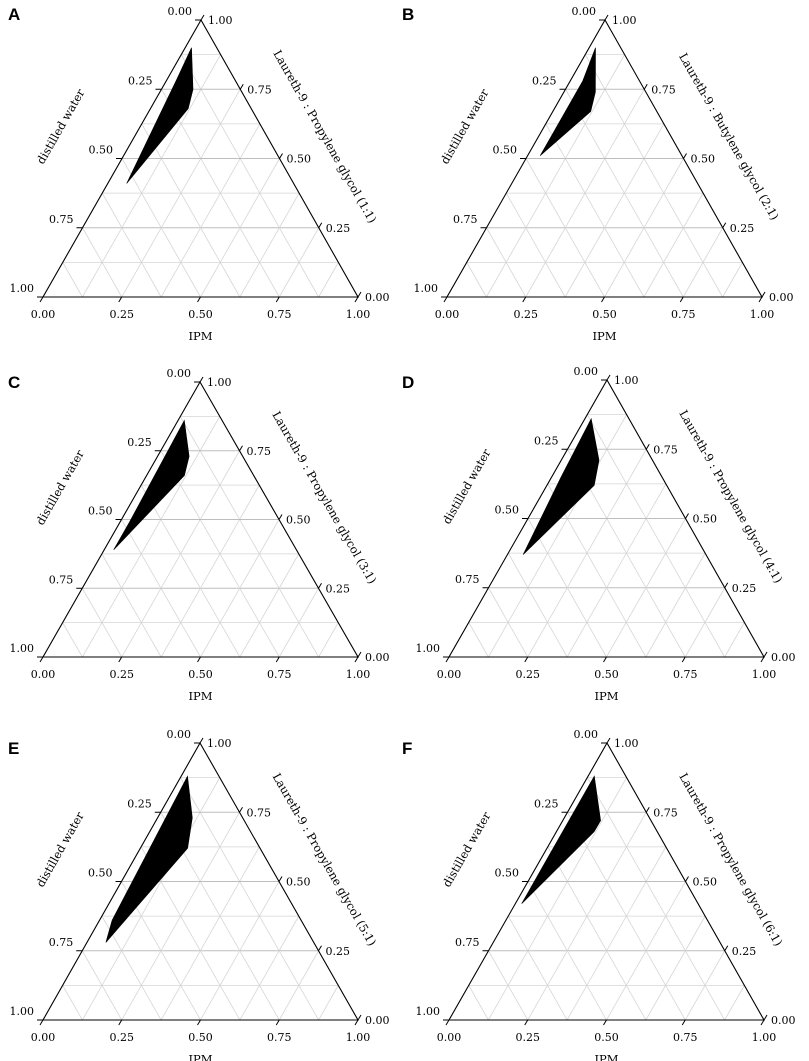 This screenshot has width=809, height=1061. Describe the element at coordinates (14, 14) in the screenshot. I see `panel-letter: A` at that location.